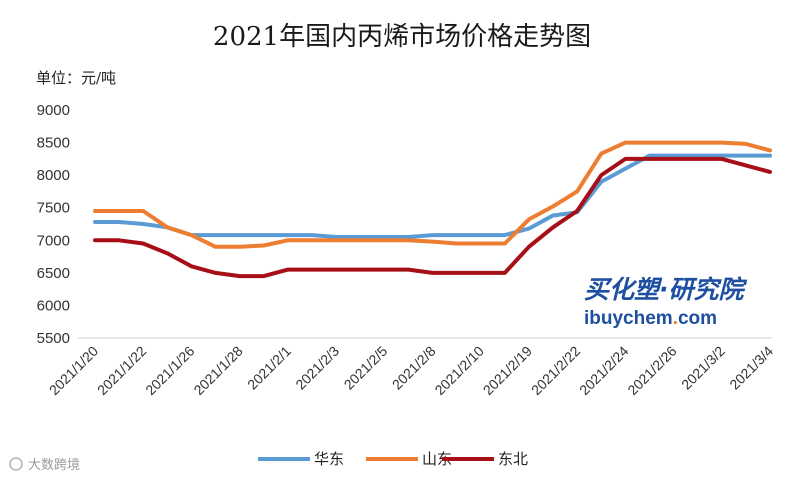 This screenshot has height=482, width=804. What do you see at coordinates (317, 368) in the screenshot?
I see `x-tick-label: 2021/2/3` at bounding box center [317, 368].